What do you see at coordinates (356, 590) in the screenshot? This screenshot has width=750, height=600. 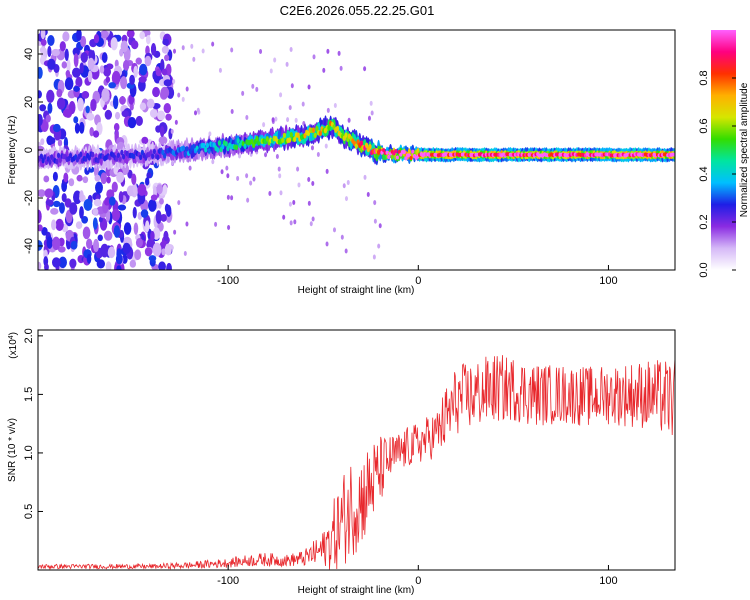 I see `snr-xlabel: Height of straight line (km)` at bounding box center [356, 590].